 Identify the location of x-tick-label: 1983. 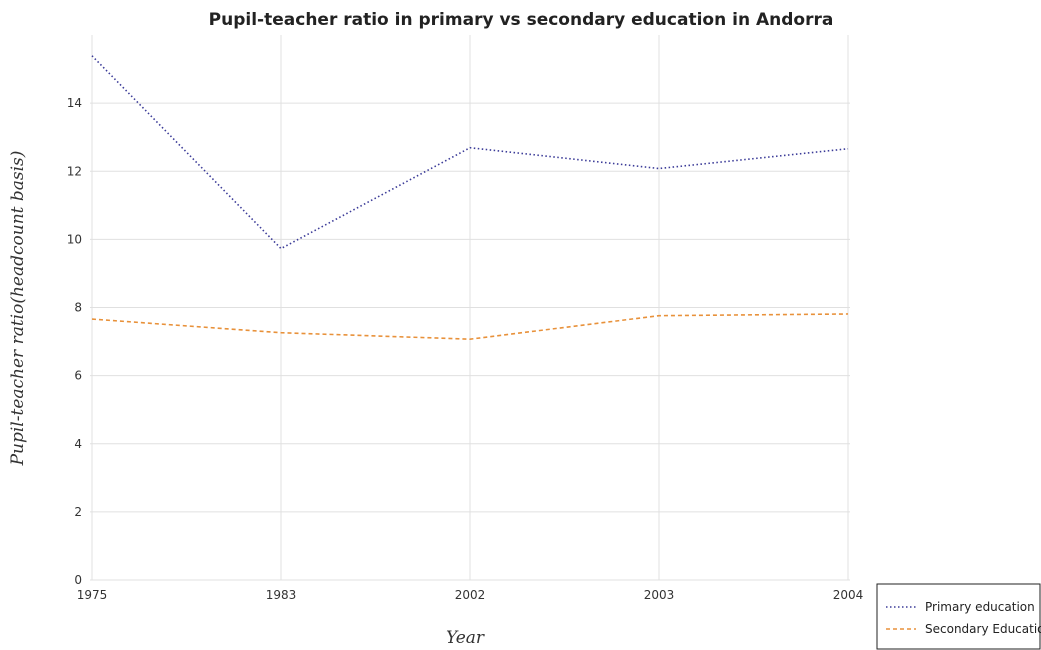
(281, 595).